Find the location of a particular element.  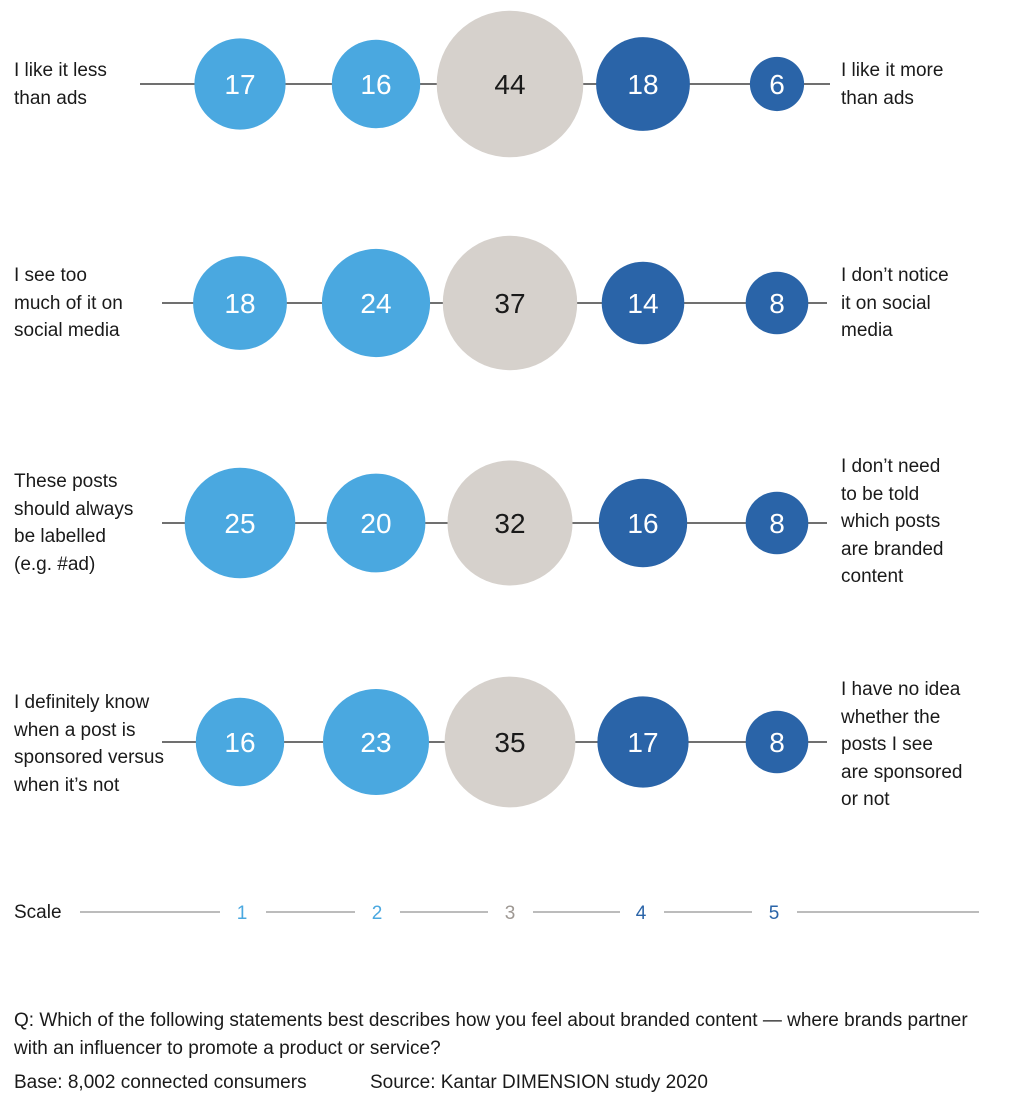

row-left-label: I see too much of it on social media is located at coordinates (68, 303).